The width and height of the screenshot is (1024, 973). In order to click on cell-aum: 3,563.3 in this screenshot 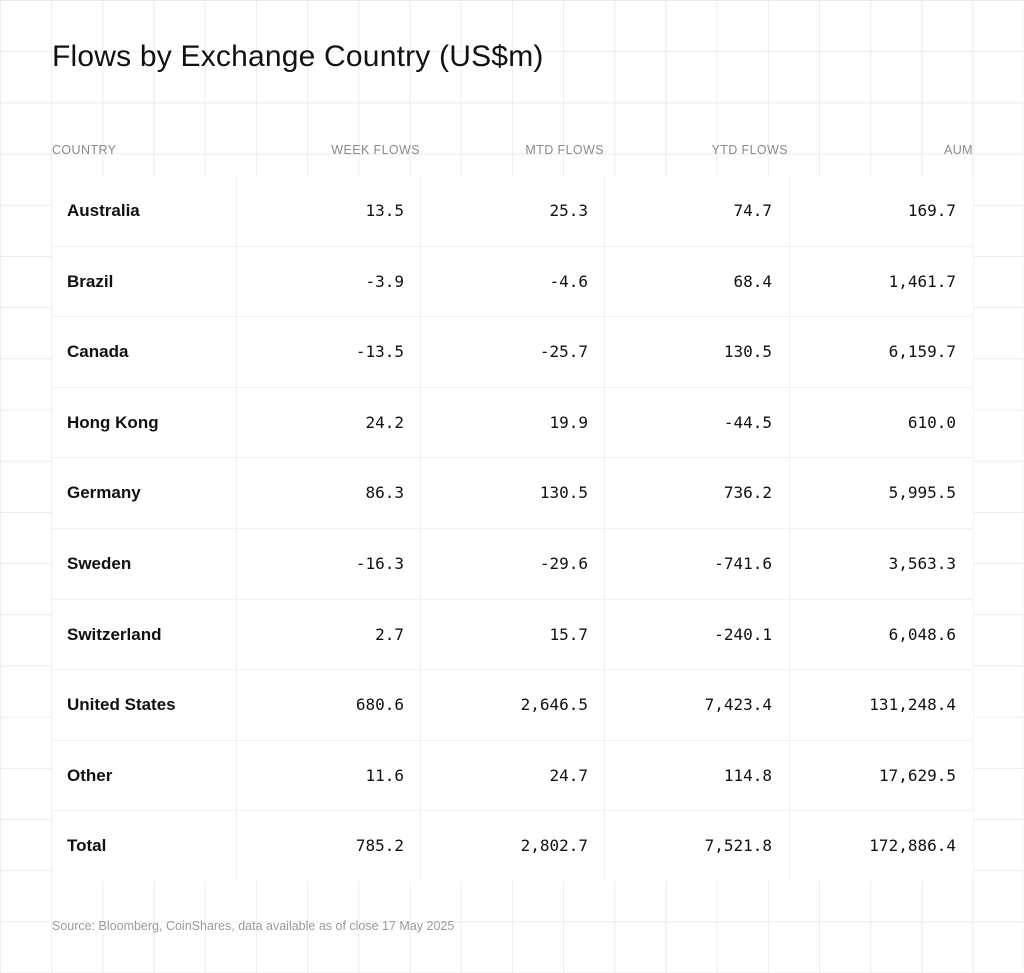, I will do `click(922, 563)`.